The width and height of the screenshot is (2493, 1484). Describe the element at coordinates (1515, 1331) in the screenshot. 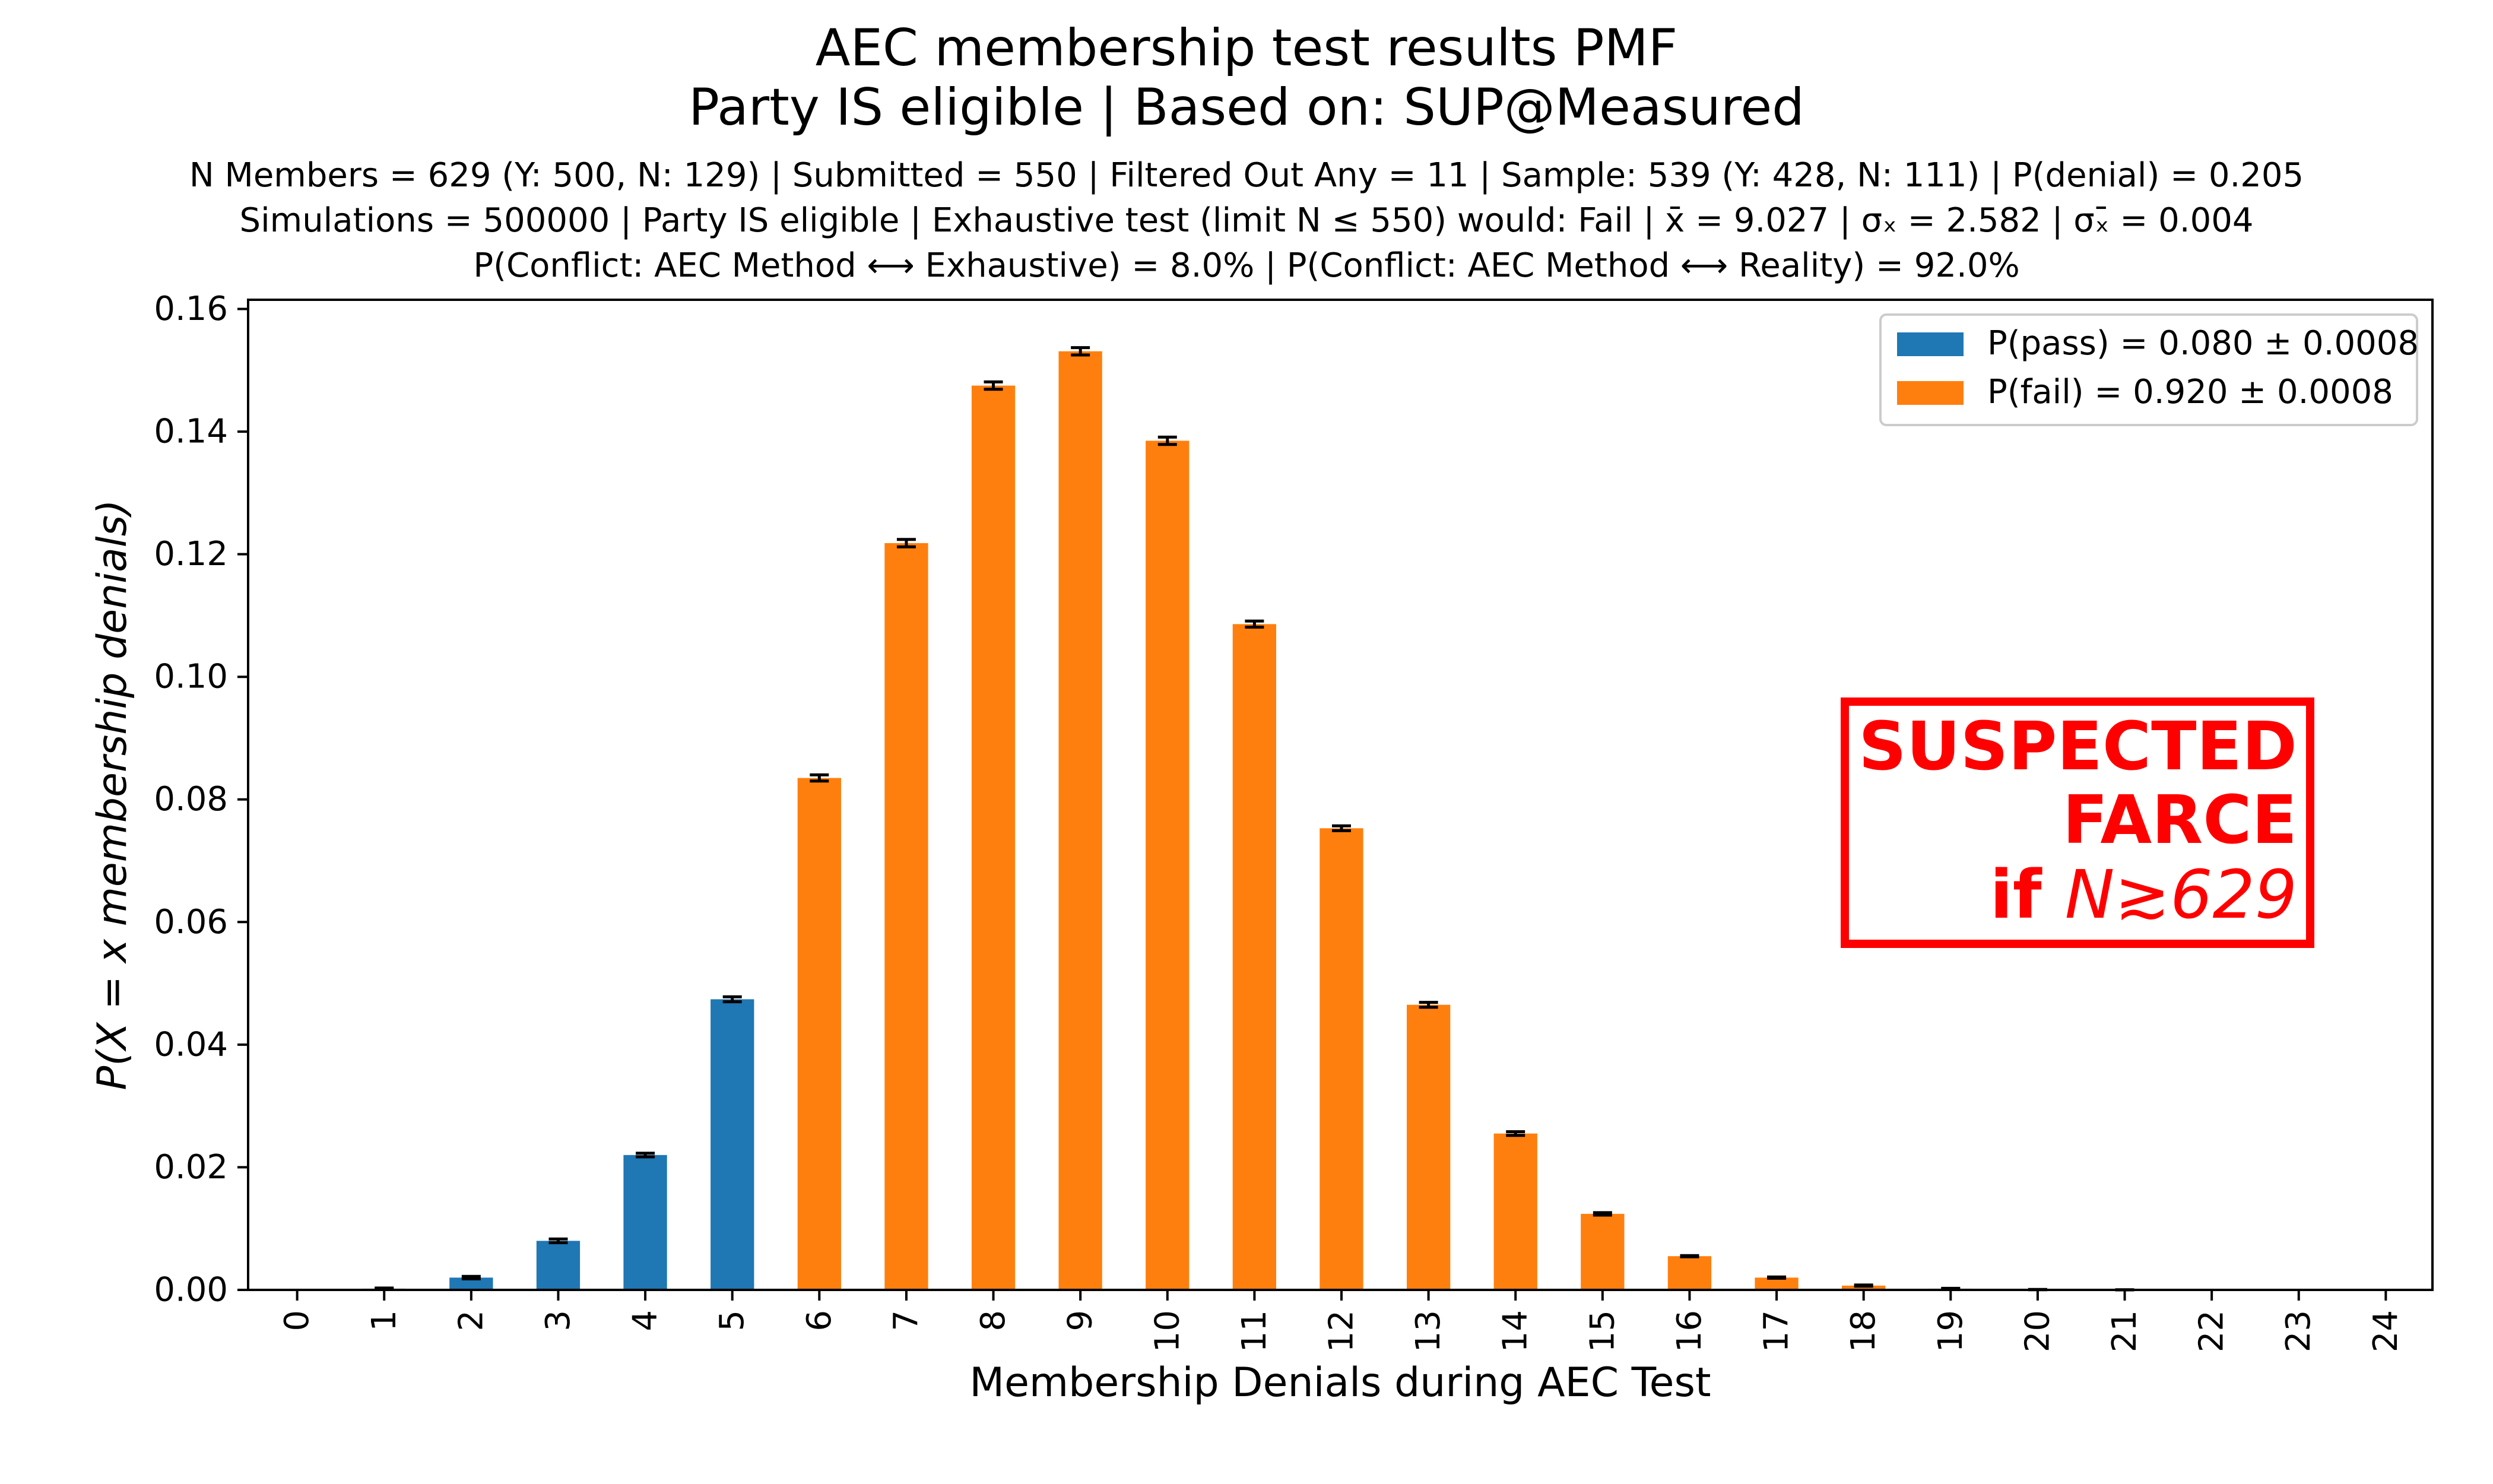

I see `x-tick-label-14: 14` at that location.